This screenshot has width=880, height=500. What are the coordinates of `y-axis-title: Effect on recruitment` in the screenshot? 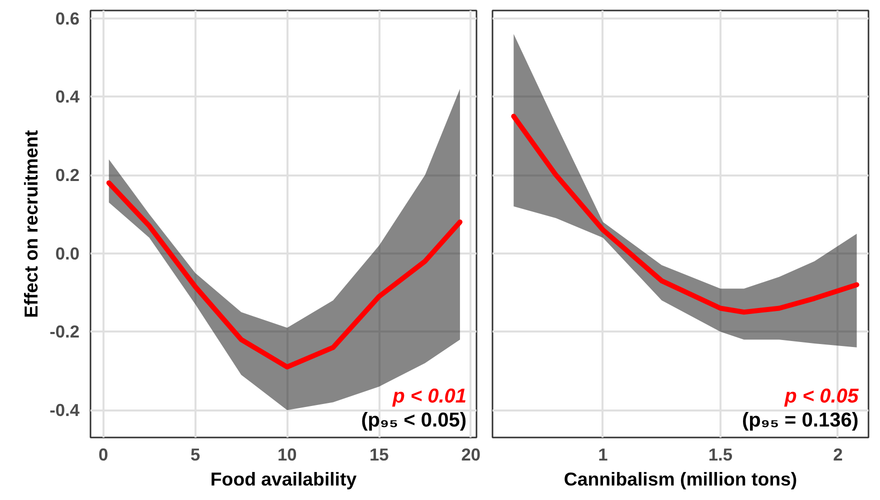 It's located at (31, 224).